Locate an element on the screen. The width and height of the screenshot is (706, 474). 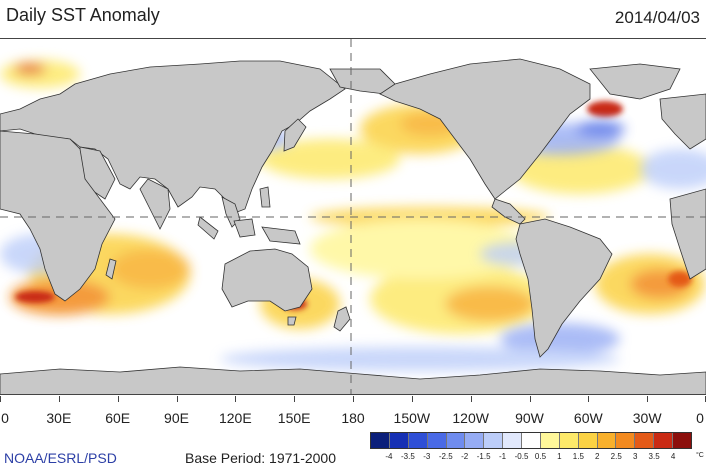
map-date: 2014/04/03 is located at coordinates (657, 17).